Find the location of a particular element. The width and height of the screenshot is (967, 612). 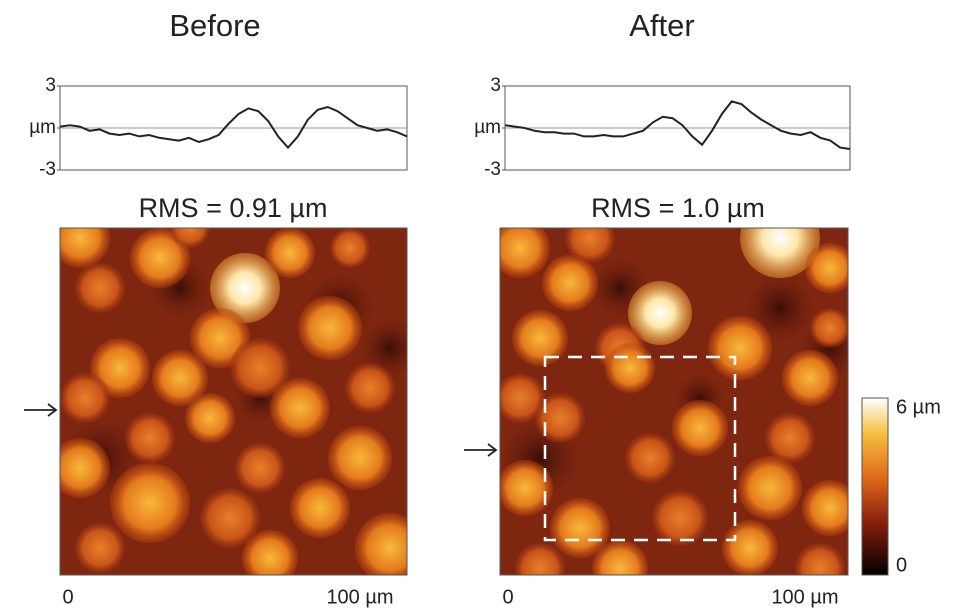

dashed-region is located at coordinates (640, 448).